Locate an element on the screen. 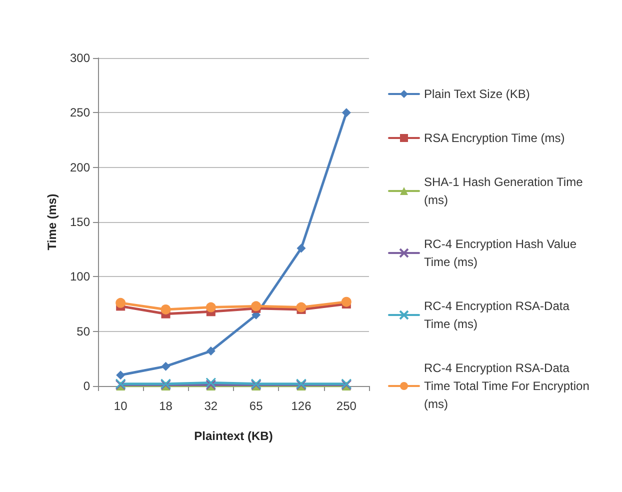 Image resolution: width=622 pixels, height=492 pixels. y-tick-label: 200 is located at coordinates (80, 167).